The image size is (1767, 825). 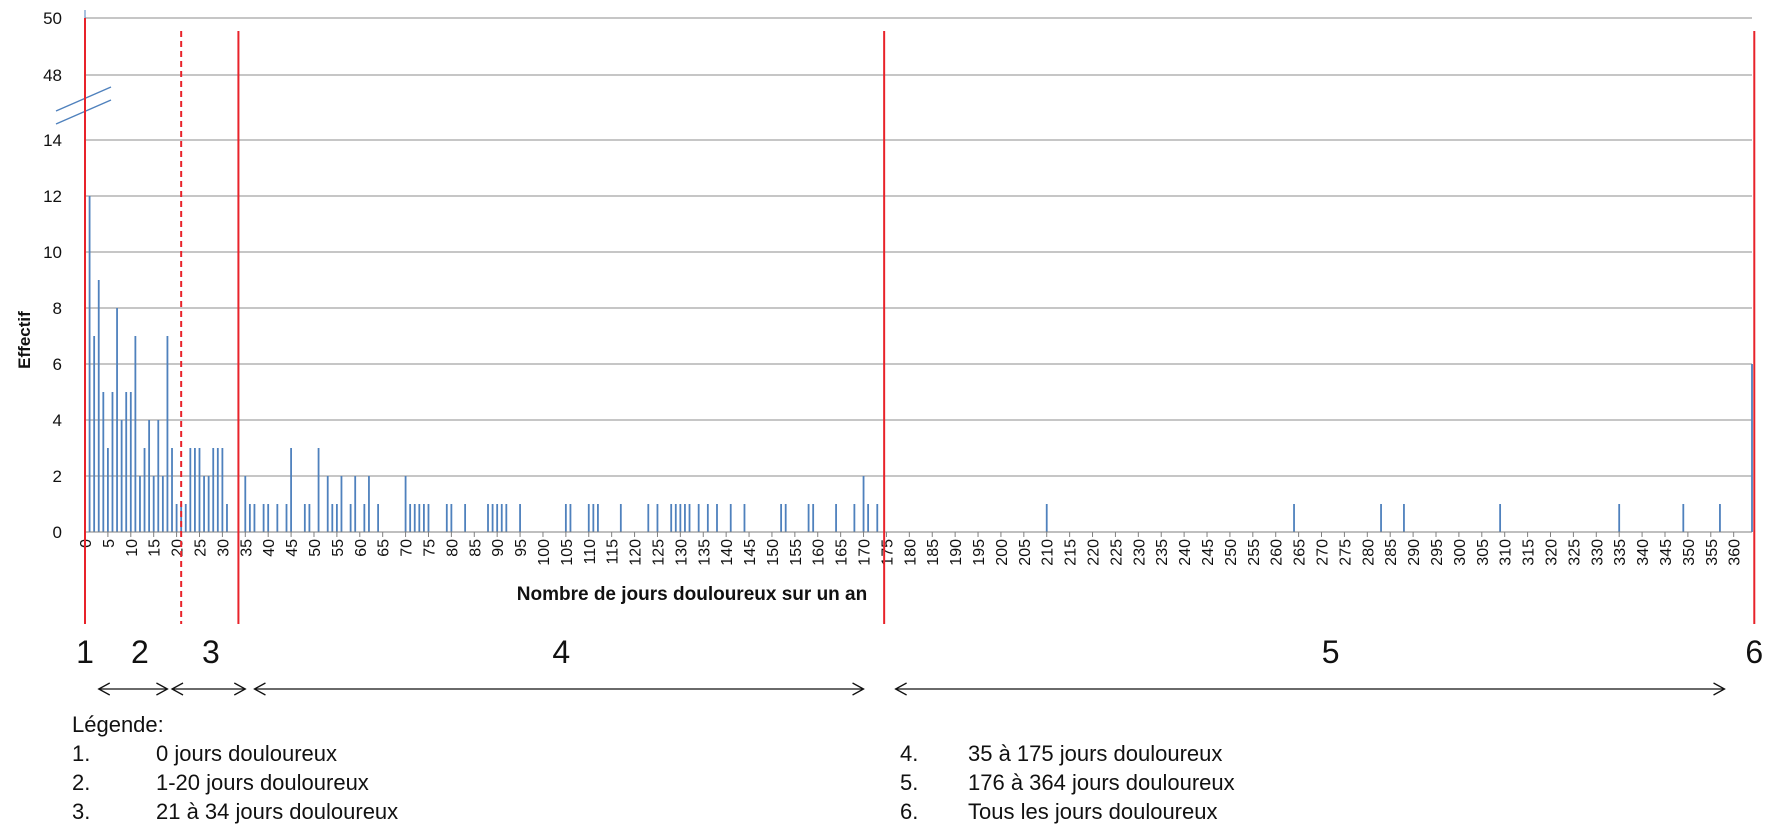 I want to click on group-number: 2, so click(x=140, y=652).